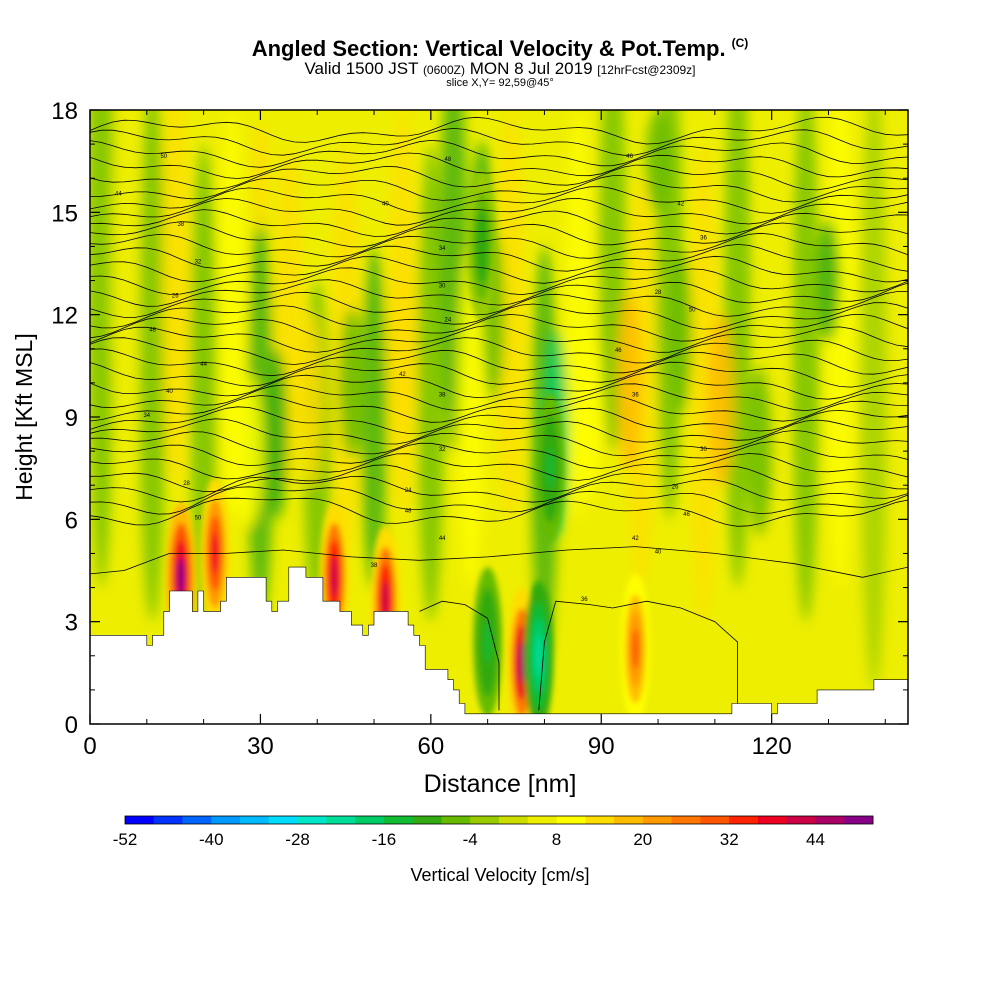 Image resolution: width=1000 pixels, height=1000 pixels. I want to click on contour-label: 50, so click(164, 157).